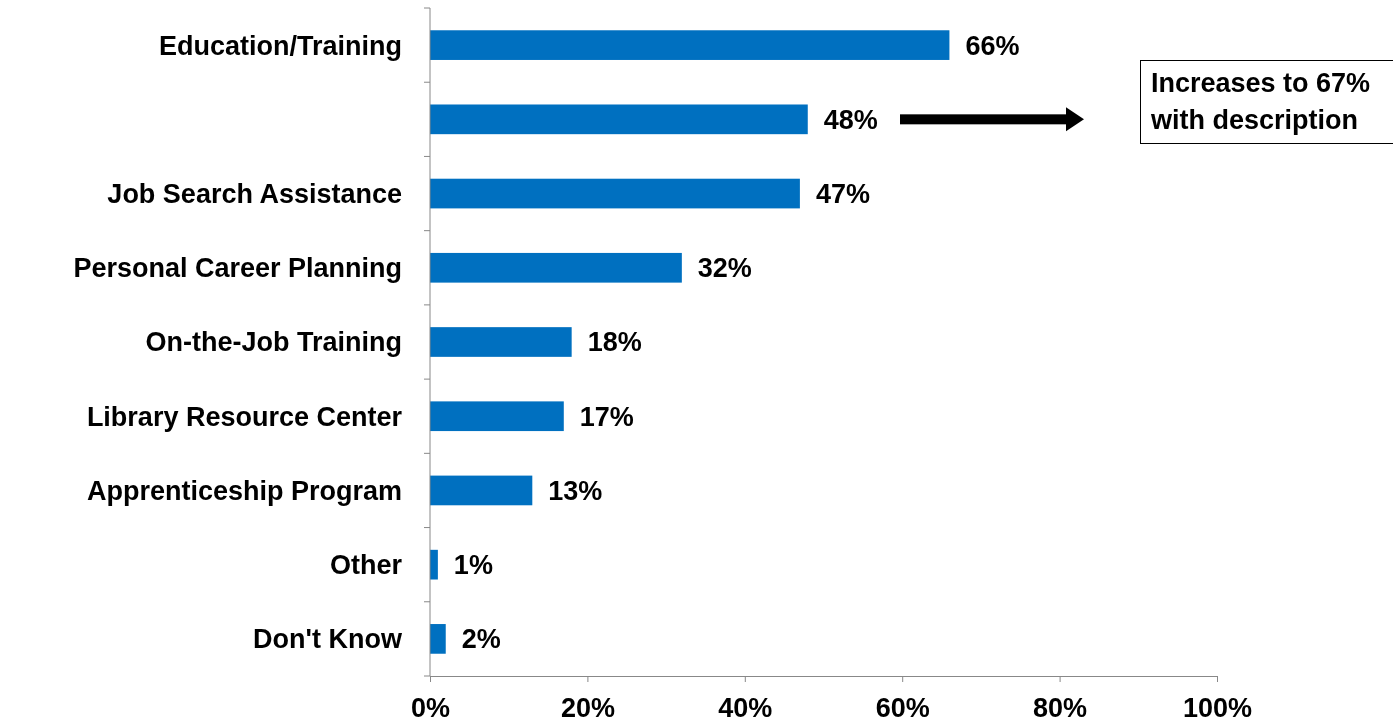 This screenshot has height=726, width=1393. I want to click on x-tick-label: 100%, so click(1217, 708).